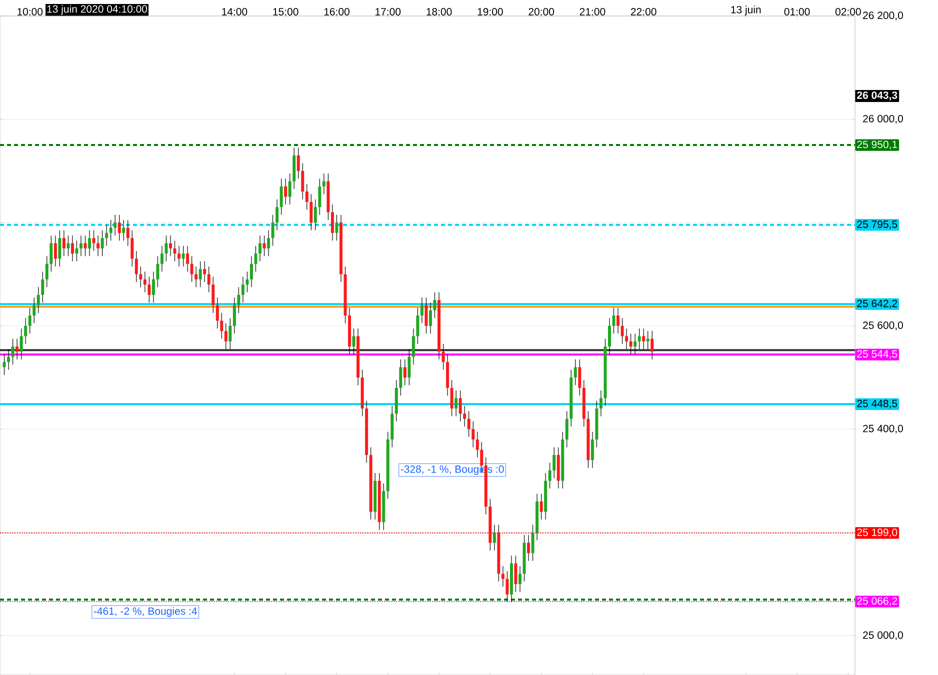 The height and width of the screenshot is (675, 938). What do you see at coordinates (877, 96) in the screenshot?
I see `text: 26 043,3` at bounding box center [877, 96].